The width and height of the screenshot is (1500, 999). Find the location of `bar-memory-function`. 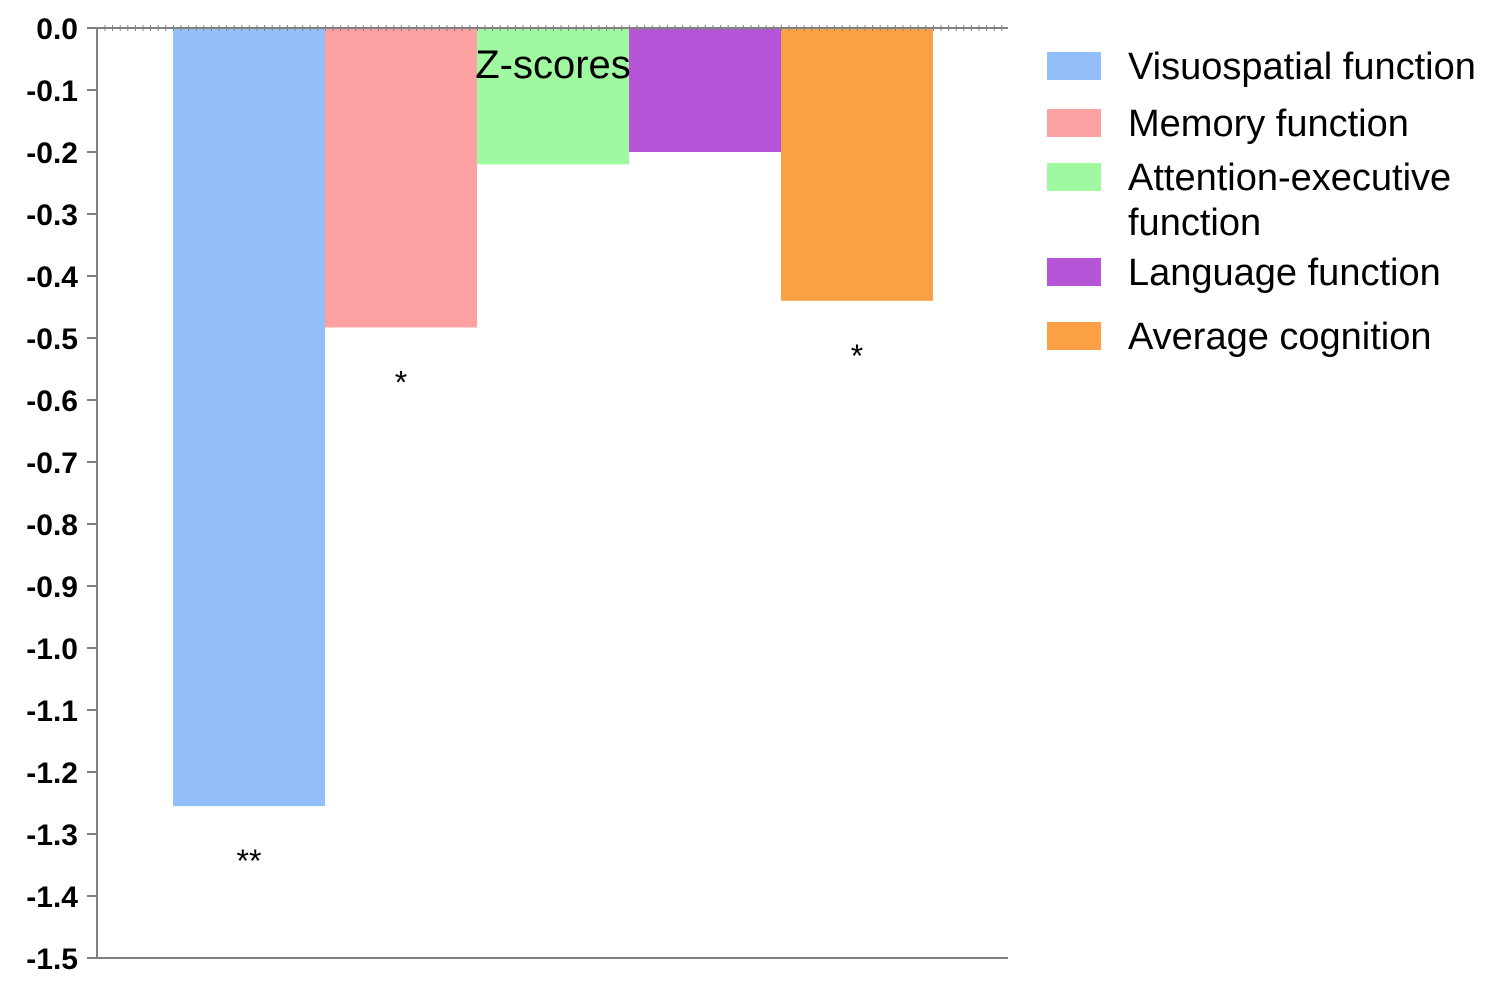

bar-memory-function is located at coordinates (401, 178).